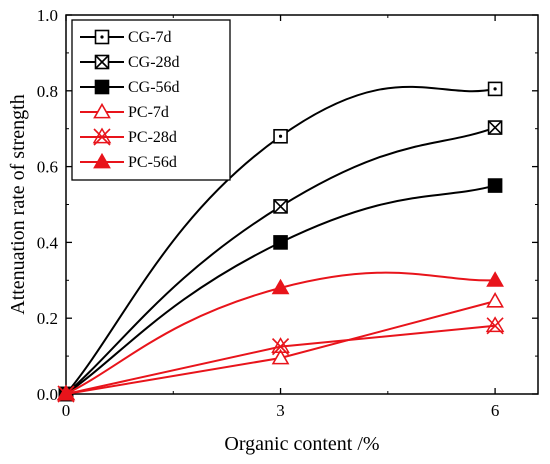  I want to click on y-tick-label: 0.6, so click(47, 167).